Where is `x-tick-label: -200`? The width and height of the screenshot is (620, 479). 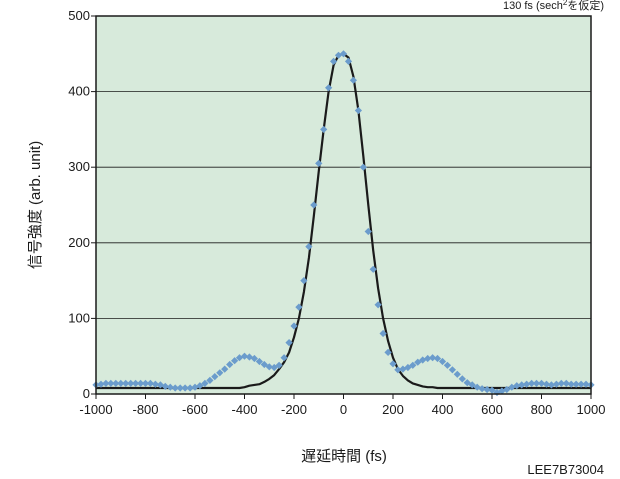
x-tick-label: -200 is located at coordinates (294, 409).